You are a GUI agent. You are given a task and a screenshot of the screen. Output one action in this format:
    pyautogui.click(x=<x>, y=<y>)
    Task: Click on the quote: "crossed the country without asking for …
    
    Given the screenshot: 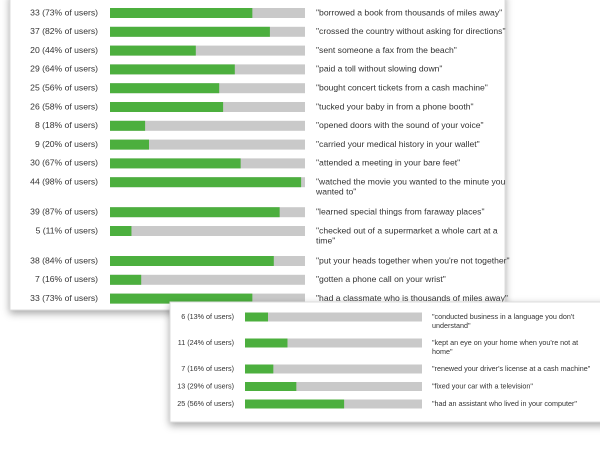 What is the action you would take?
    pyautogui.click(x=411, y=31)
    